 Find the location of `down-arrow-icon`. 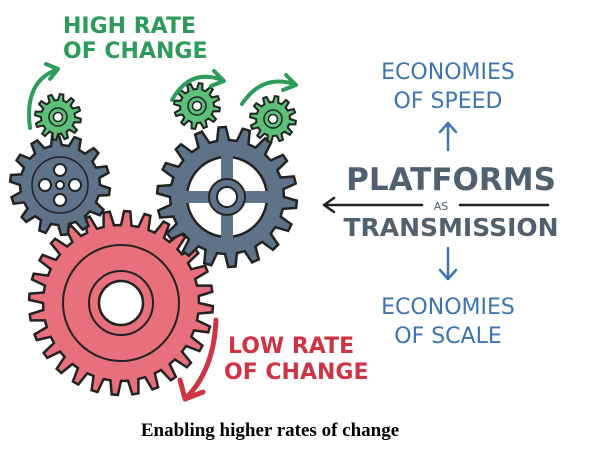

down-arrow-icon is located at coordinates (448, 263).